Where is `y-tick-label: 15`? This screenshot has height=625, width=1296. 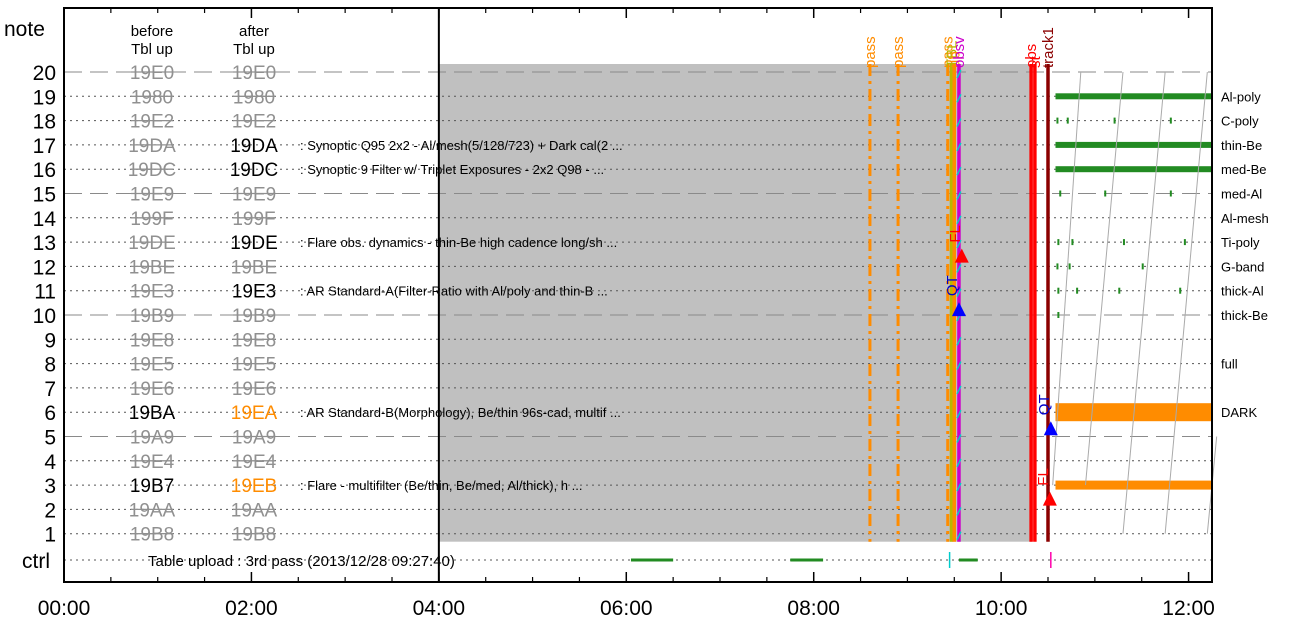 y-tick-label: 15 is located at coordinates (44, 195).